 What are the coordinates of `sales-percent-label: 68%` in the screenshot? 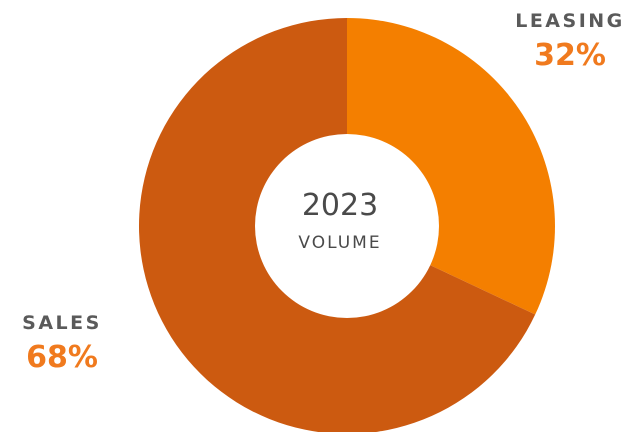 It's located at (62, 357).